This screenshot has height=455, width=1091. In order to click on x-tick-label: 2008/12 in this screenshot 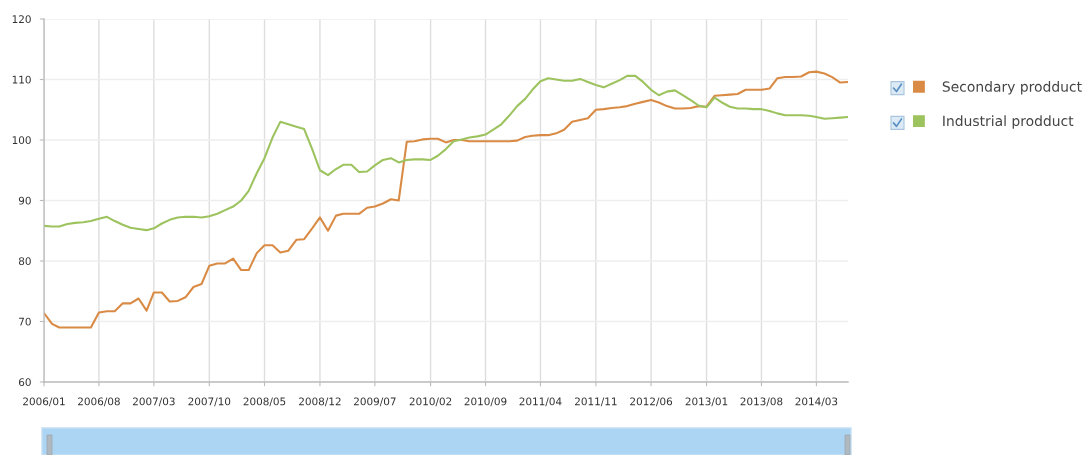, I will do `click(320, 402)`.